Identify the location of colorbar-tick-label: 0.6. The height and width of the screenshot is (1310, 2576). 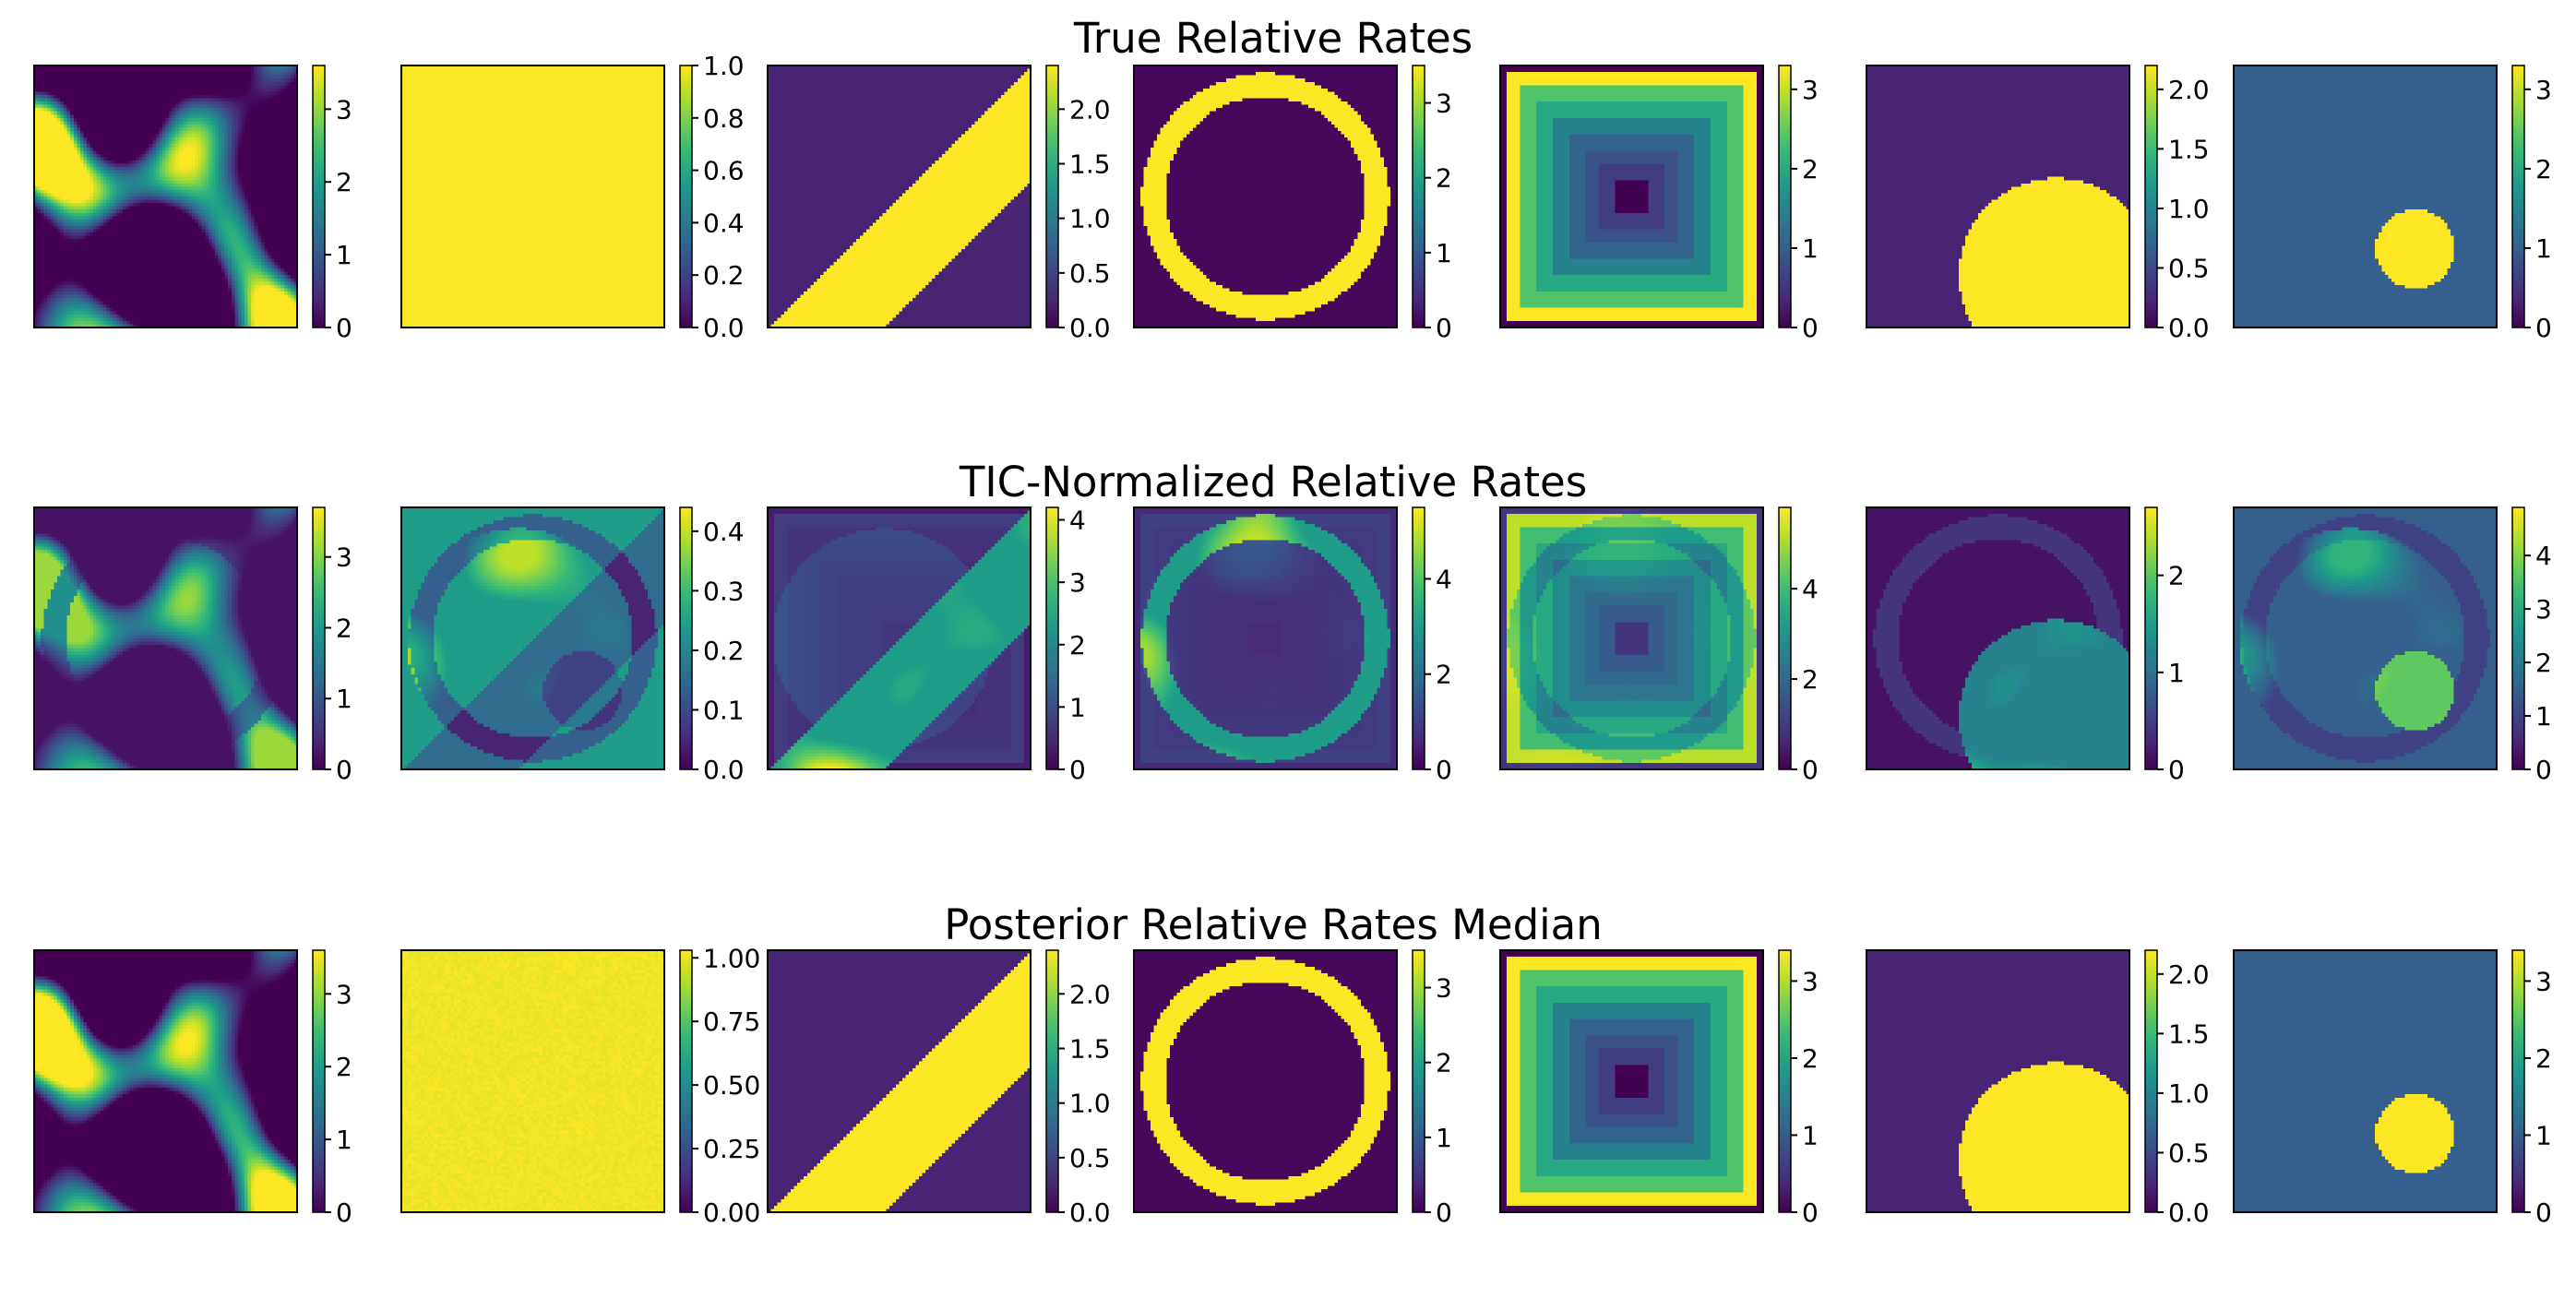
(724, 171).